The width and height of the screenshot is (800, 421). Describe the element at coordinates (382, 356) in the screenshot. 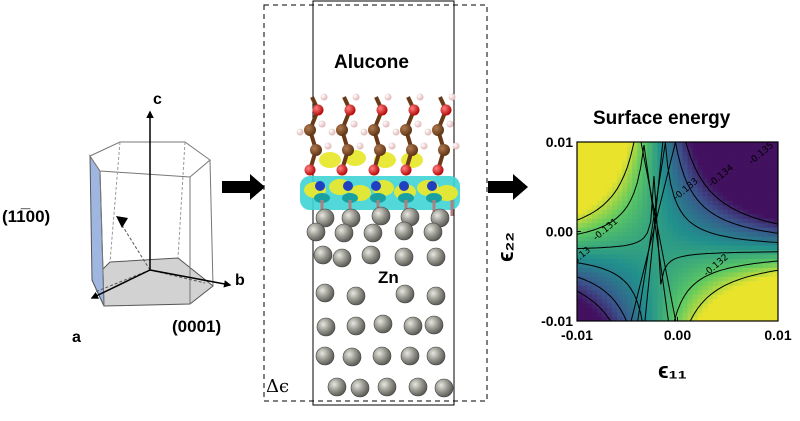

I see `zn-atom` at that location.